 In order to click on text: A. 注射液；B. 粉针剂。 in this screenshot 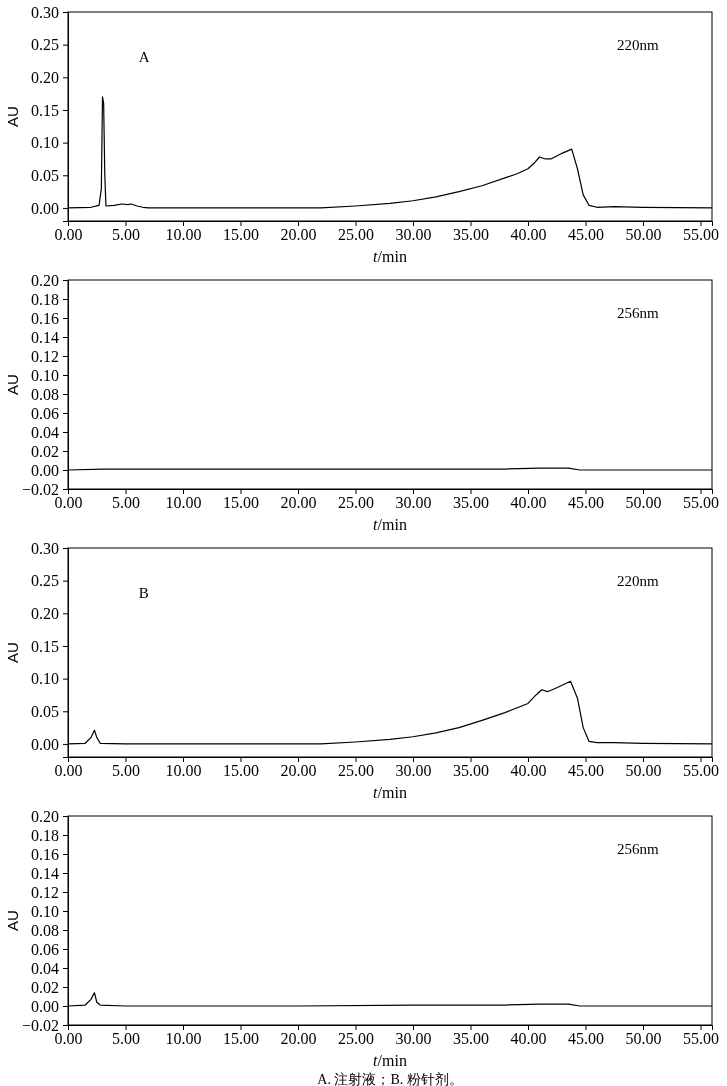, I will do `click(390, 1079)`.